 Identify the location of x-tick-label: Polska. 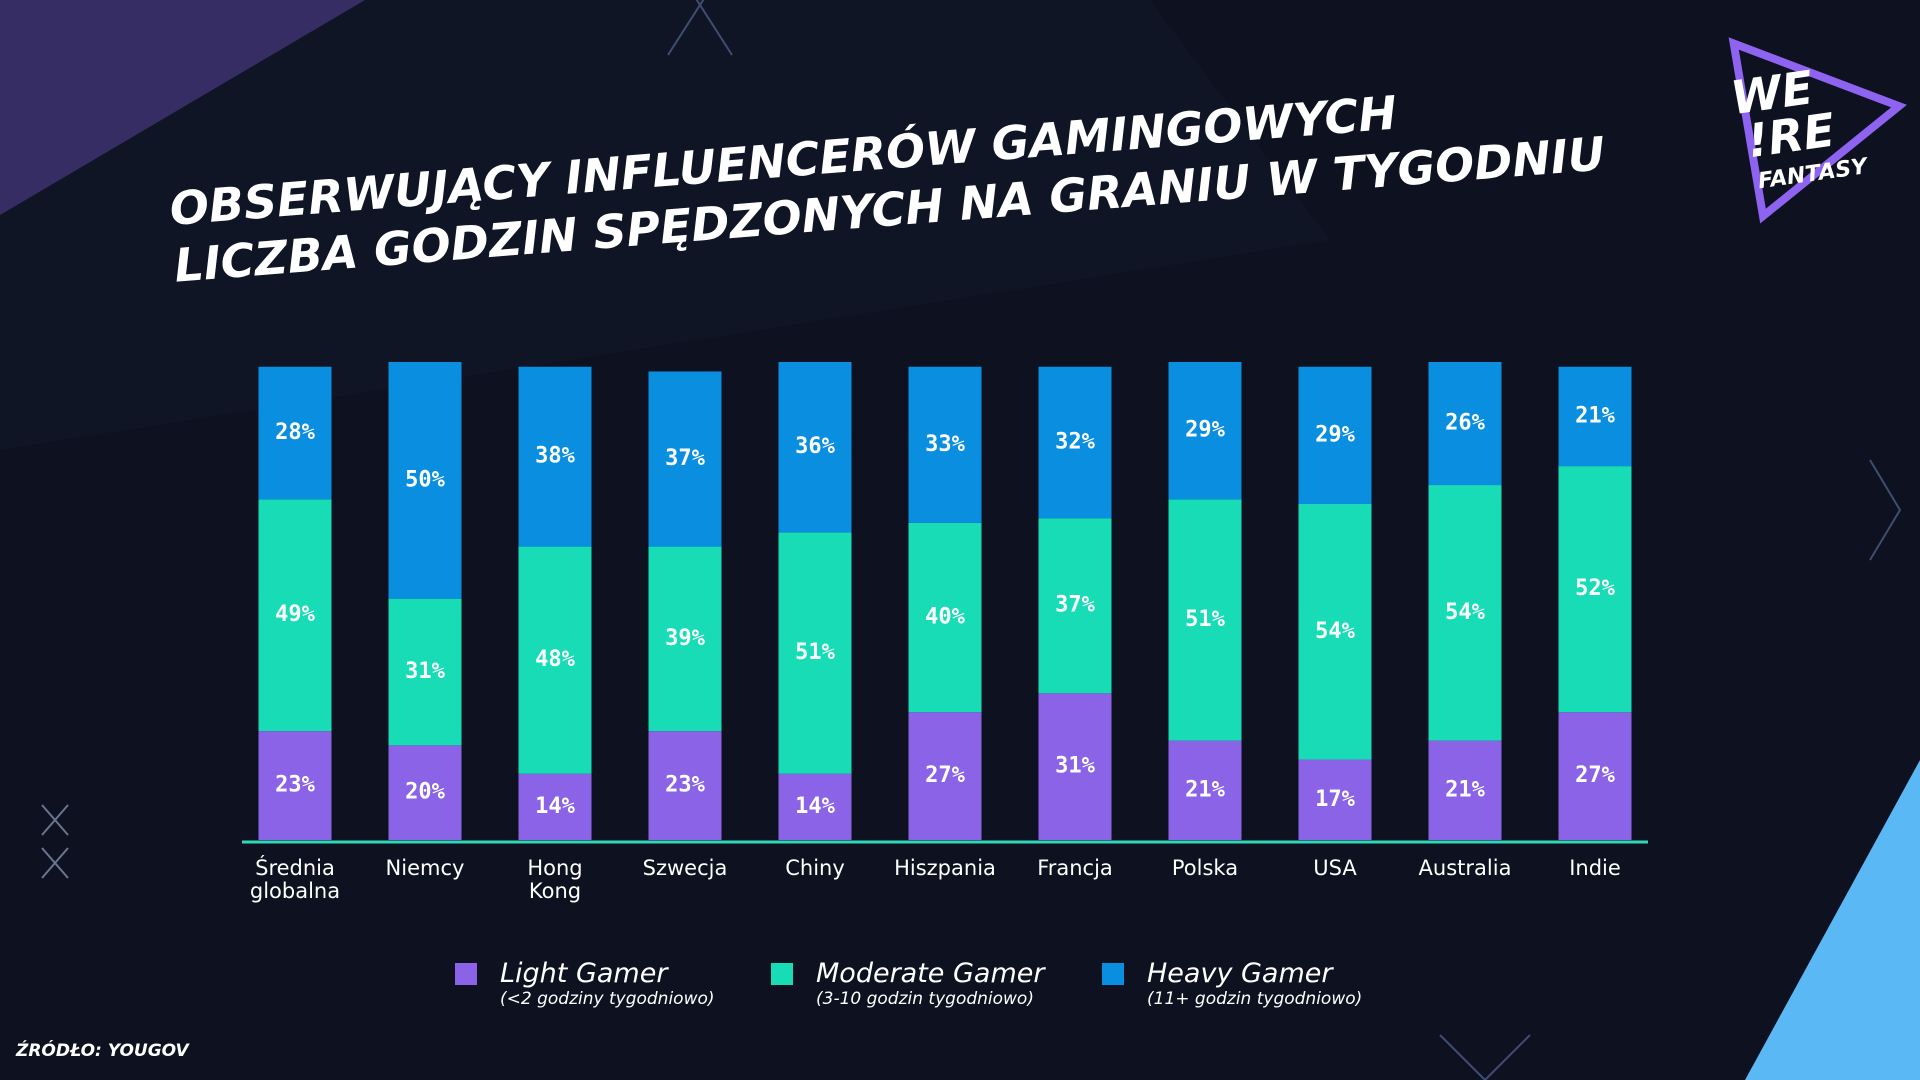
(1205, 868).